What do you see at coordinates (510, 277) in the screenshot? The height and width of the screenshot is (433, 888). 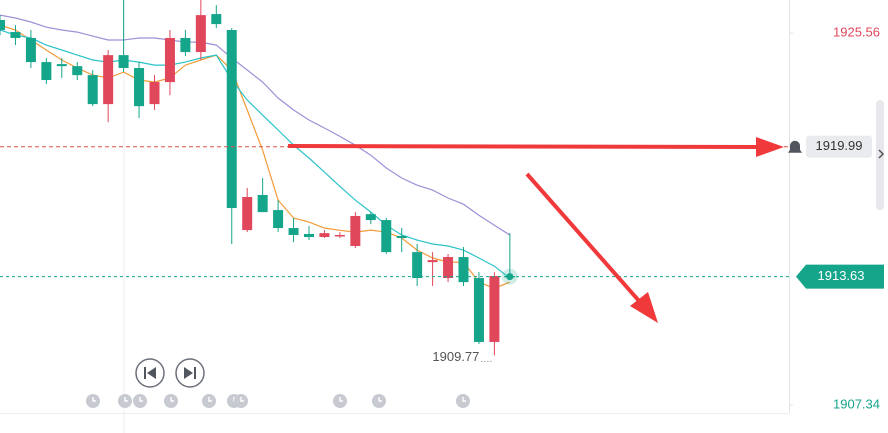 I see `current-price-dot` at bounding box center [510, 277].